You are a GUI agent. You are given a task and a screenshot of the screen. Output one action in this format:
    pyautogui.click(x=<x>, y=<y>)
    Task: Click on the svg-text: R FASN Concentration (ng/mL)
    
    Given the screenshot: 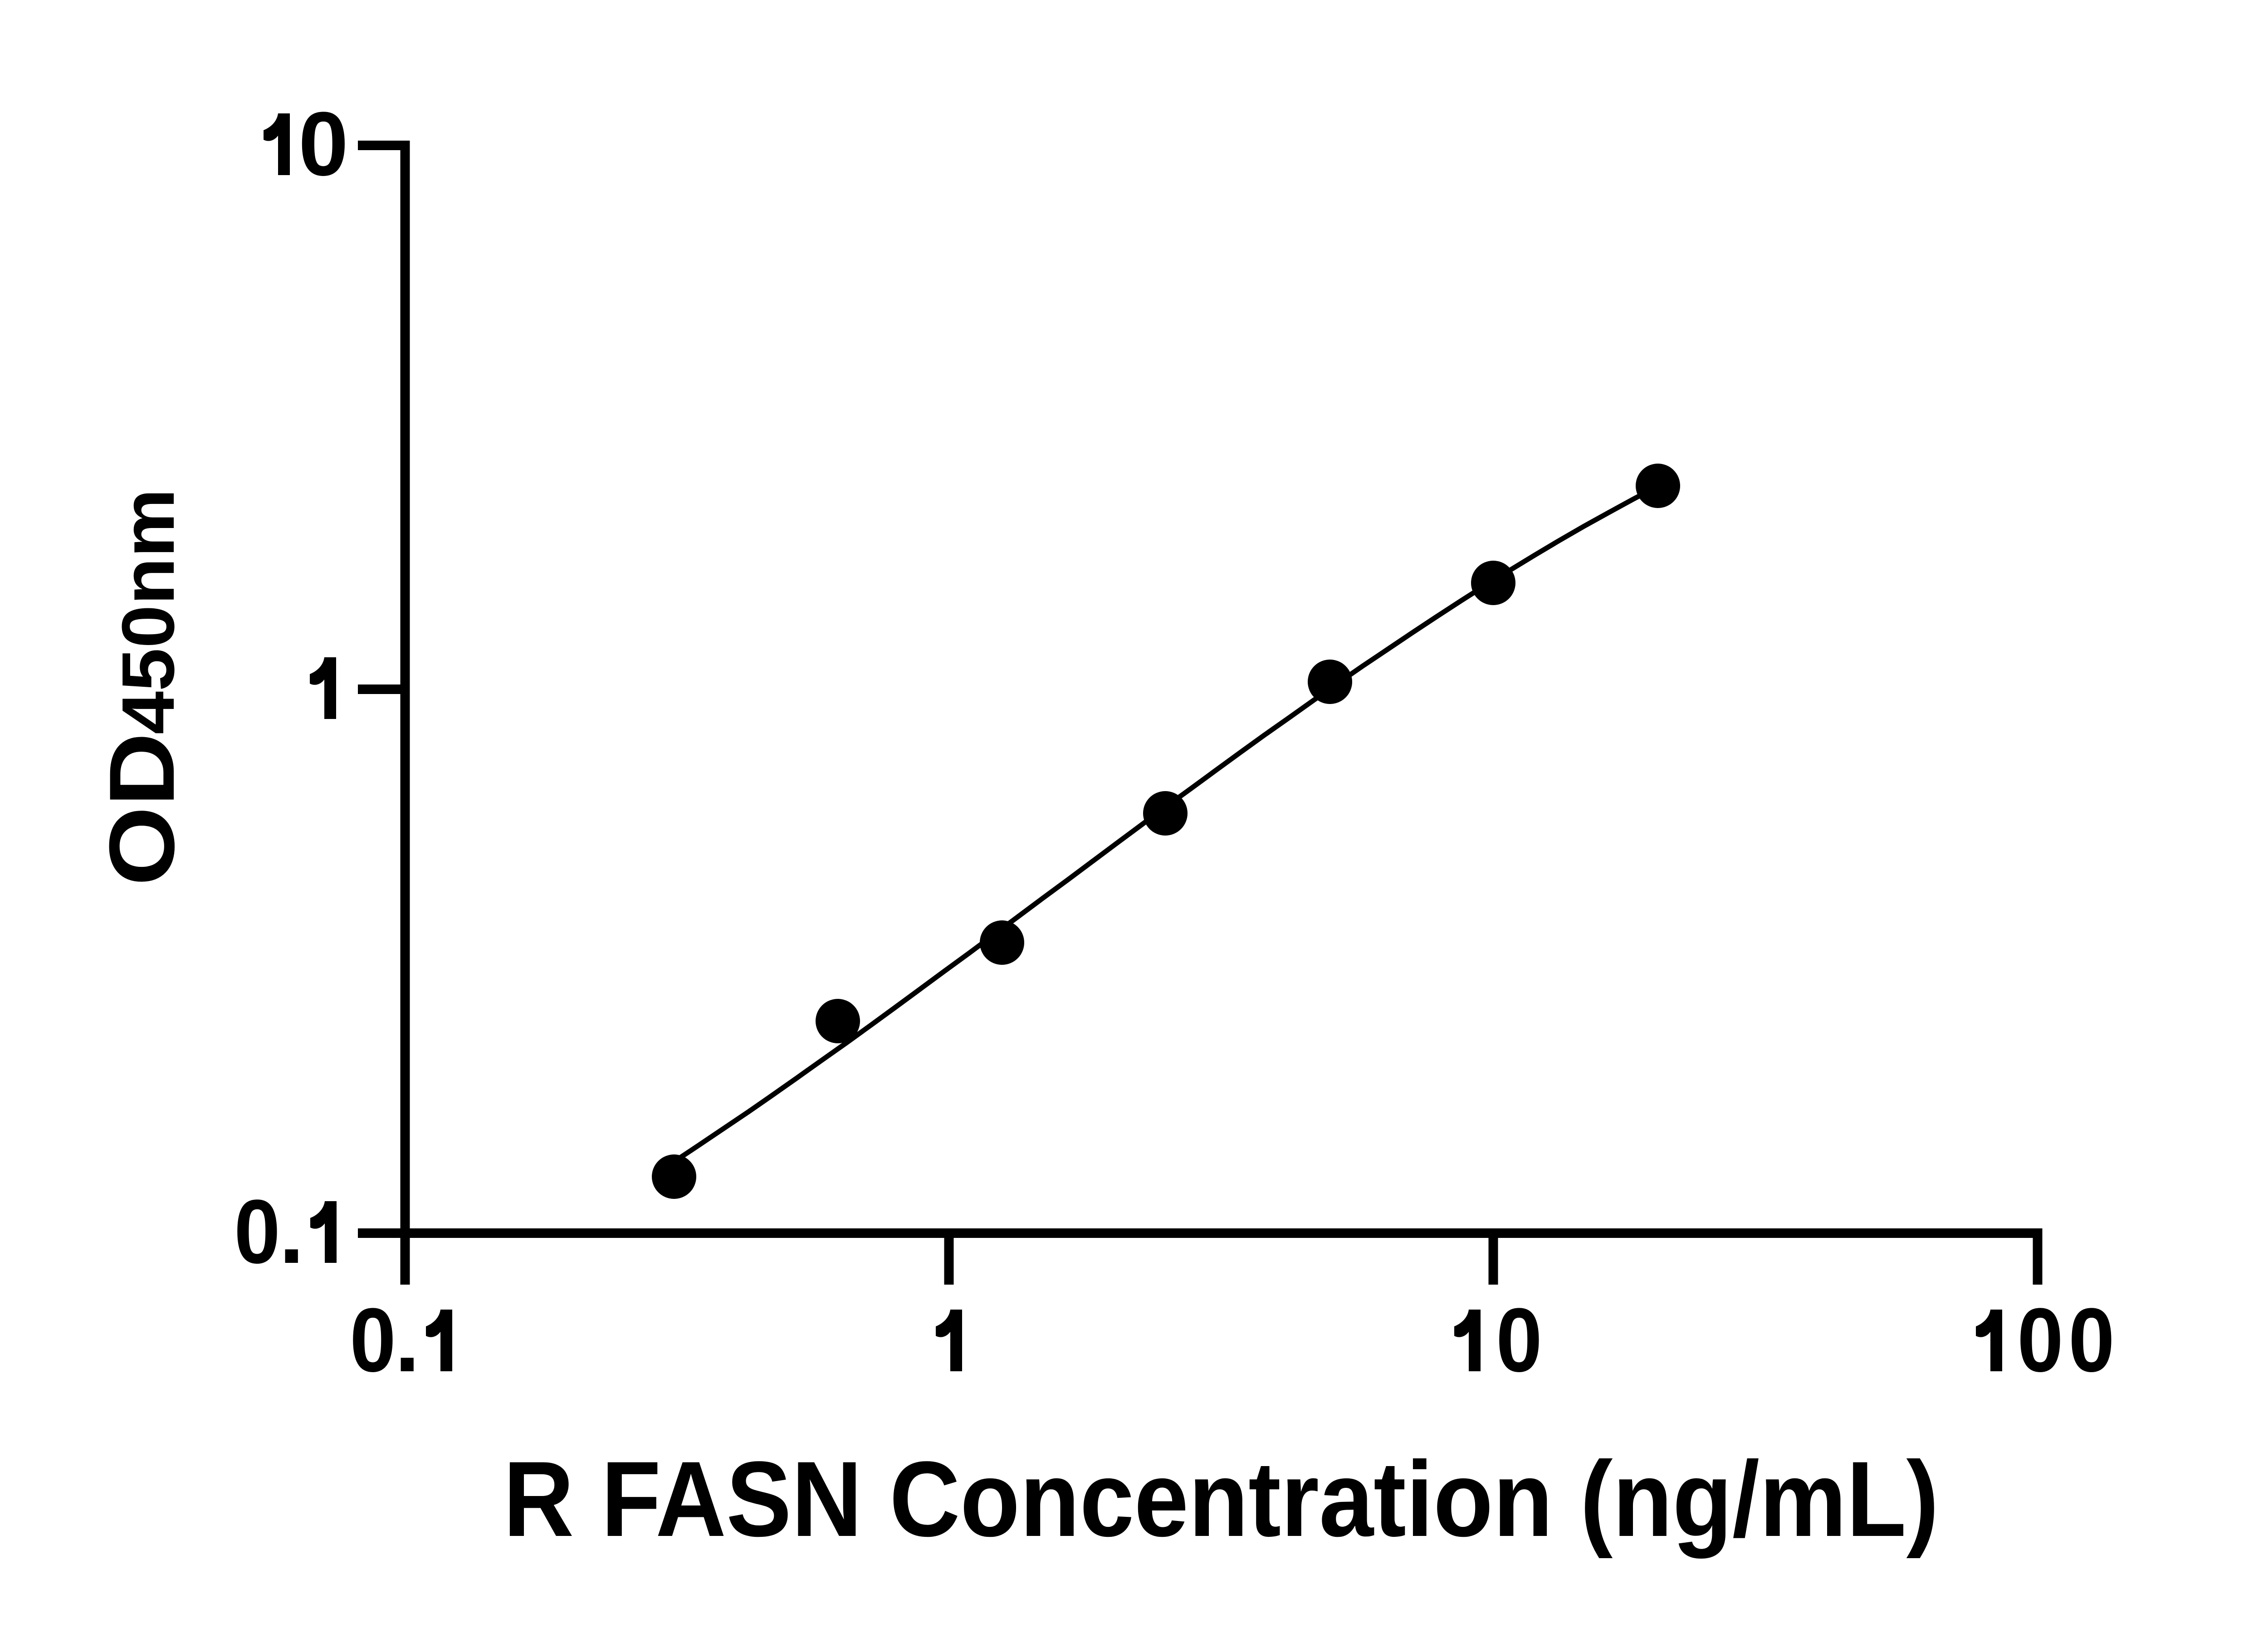 What is the action you would take?
    pyautogui.click(x=1221, y=1499)
    